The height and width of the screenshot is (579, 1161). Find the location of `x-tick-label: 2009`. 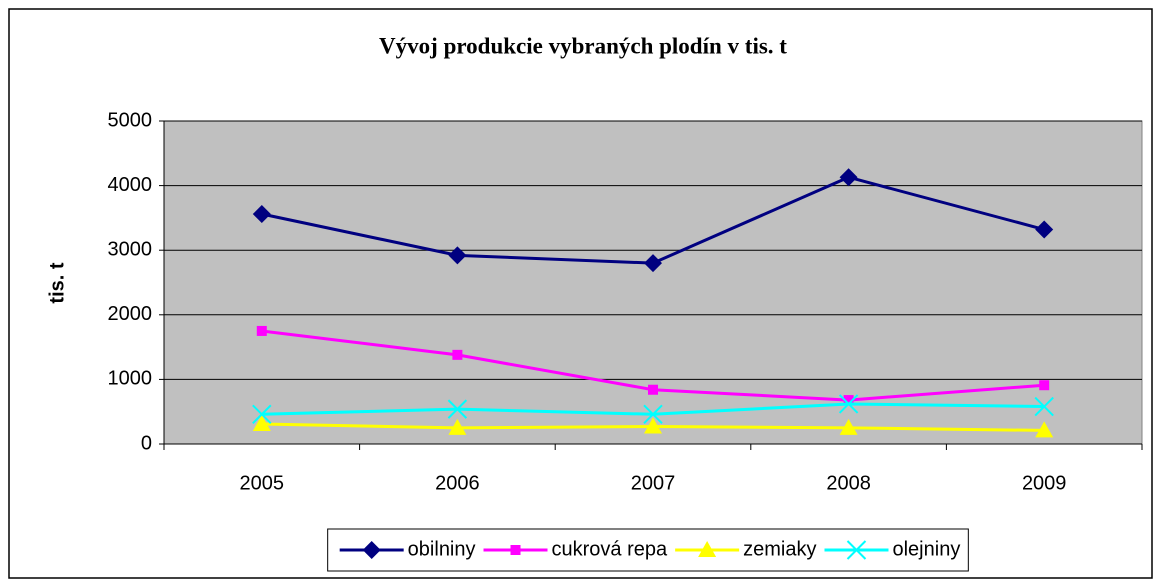

x-tick-label: 2009 is located at coordinates (1044, 483).